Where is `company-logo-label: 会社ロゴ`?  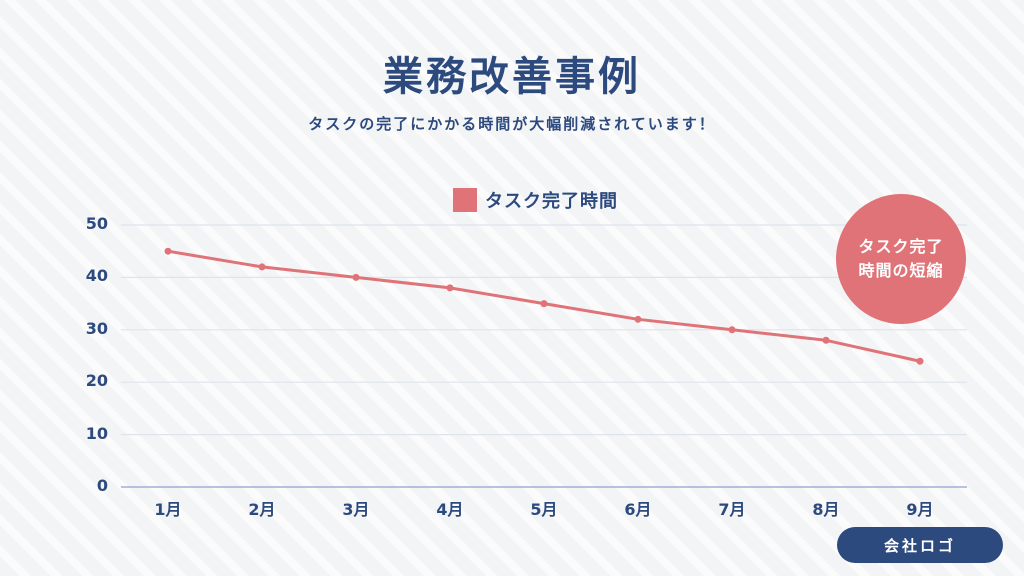 company-logo-label: 会社ロゴ is located at coordinates (919, 545).